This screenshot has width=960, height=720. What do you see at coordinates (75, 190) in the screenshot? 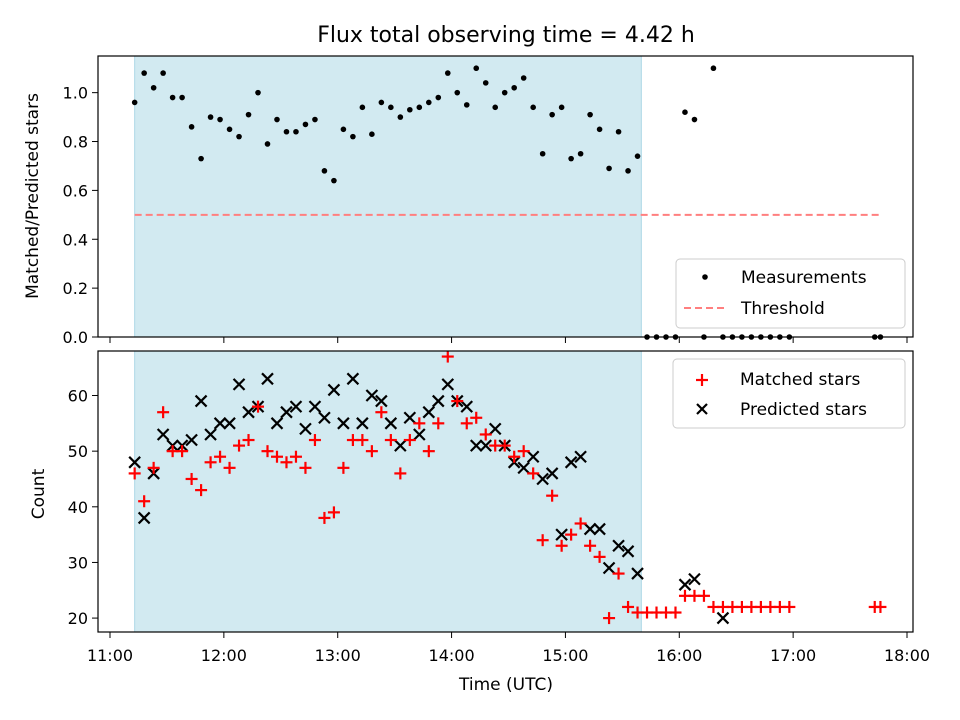
I see `top-y-tick-label: 0.6` at bounding box center [75, 190].